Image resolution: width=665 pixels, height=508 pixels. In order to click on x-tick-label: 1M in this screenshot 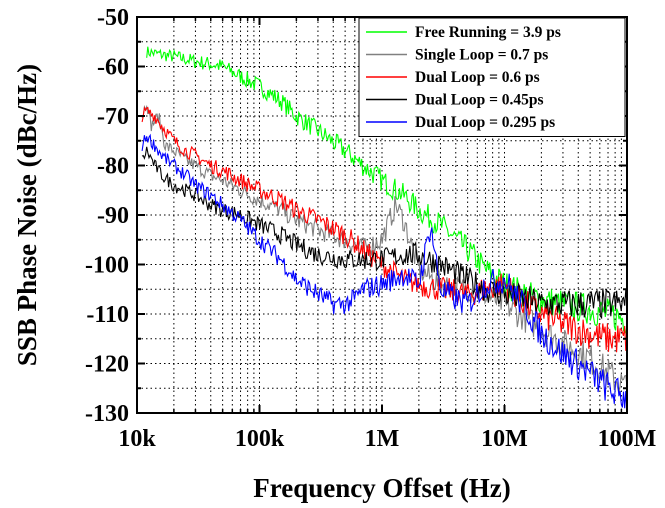, I will do `click(382, 439)`.